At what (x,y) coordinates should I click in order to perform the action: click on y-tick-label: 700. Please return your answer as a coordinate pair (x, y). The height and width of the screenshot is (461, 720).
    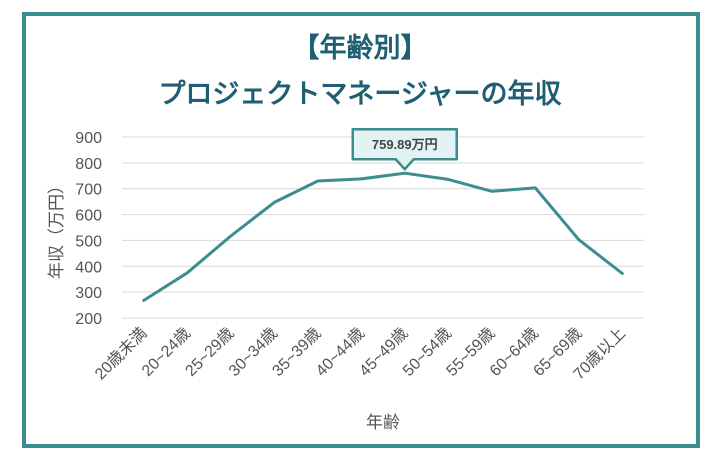
    Looking at the image, I should click on (88, 190).